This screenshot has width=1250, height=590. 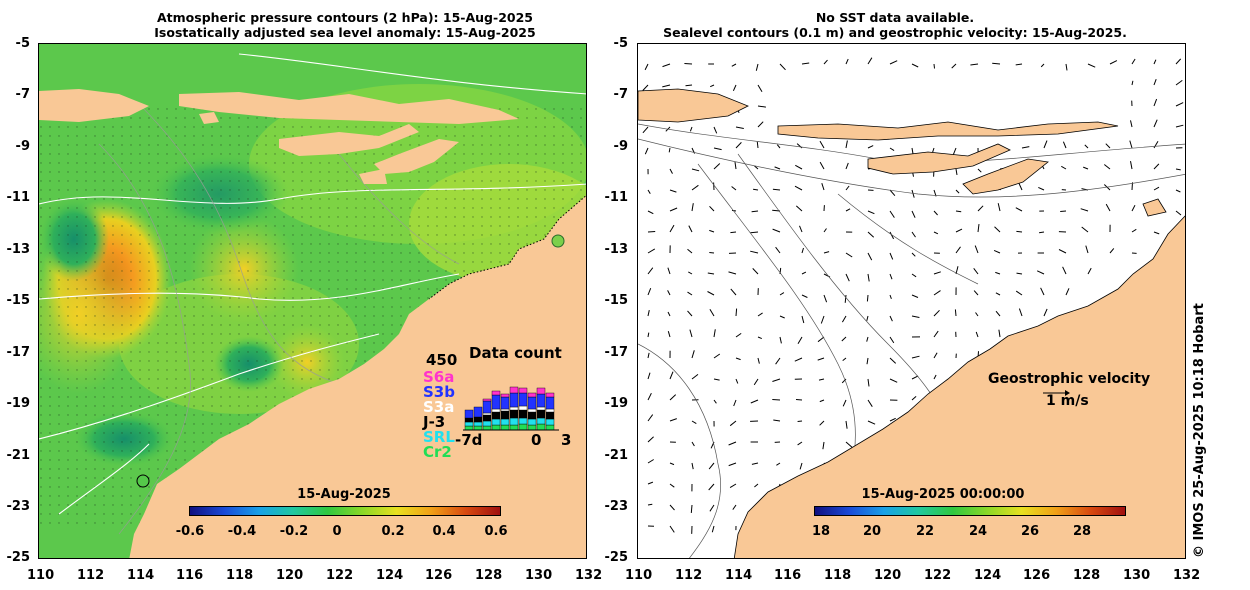 What do you see at coordinates (439, 575) in the screenshot?
I see `x-tick: 126` at bounding box center [439, 575].